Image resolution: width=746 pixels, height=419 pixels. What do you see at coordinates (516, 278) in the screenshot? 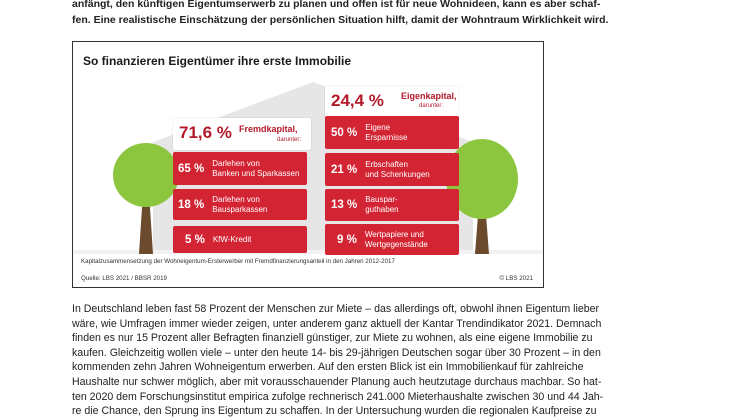
I see `infographic-copyright: © LBS 2021` at bounding box center [516, 278].